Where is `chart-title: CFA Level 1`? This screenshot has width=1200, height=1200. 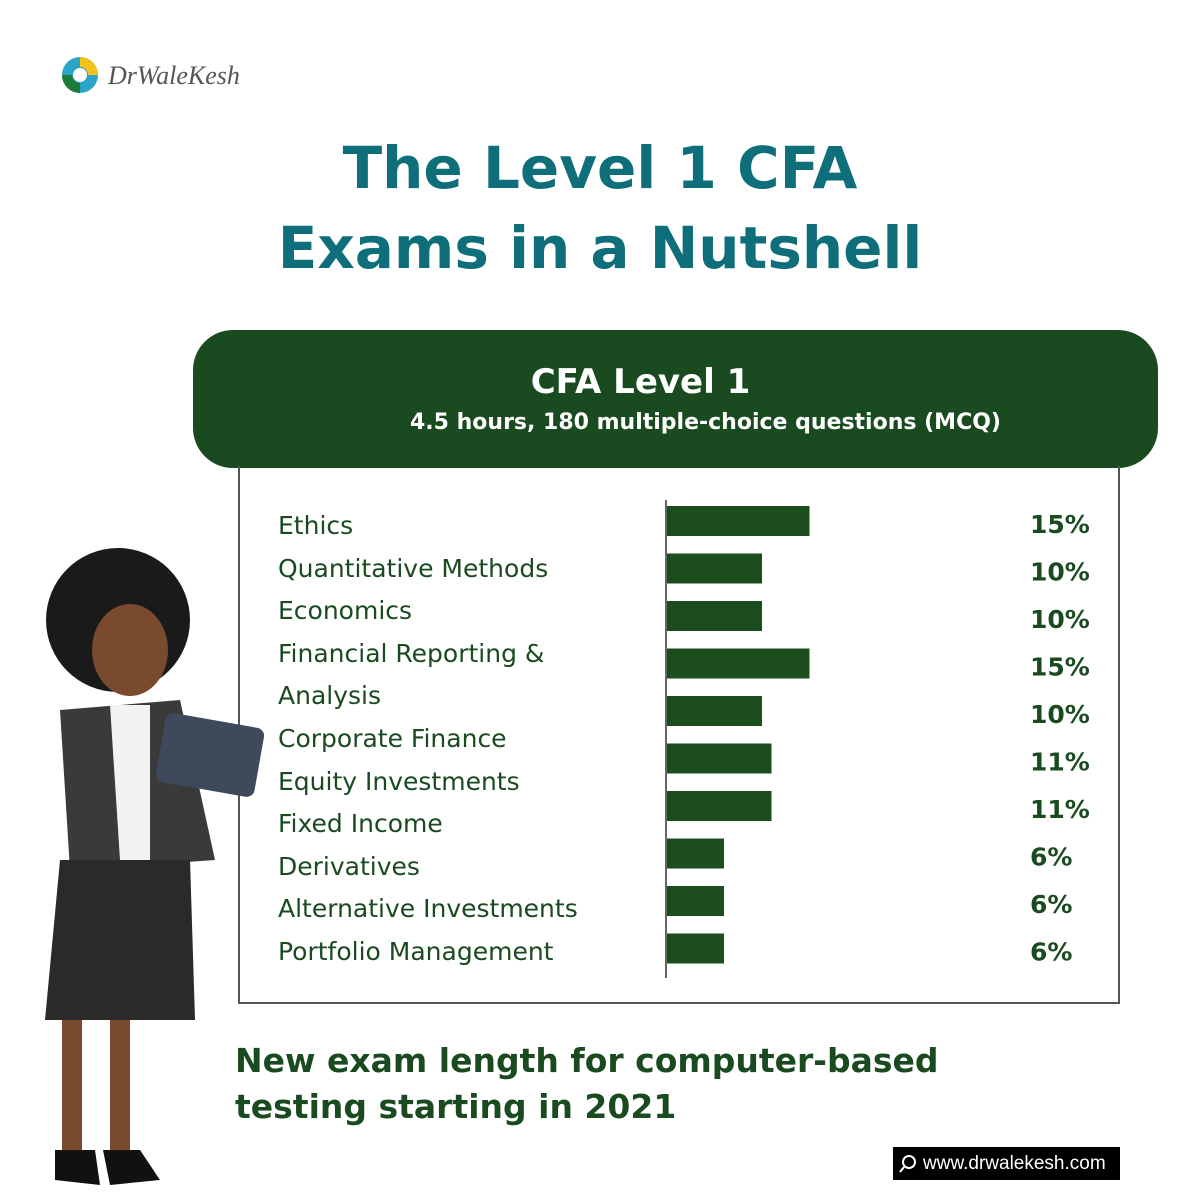
chart-title: CFA Level 1 is located at coordinates (640, 382).